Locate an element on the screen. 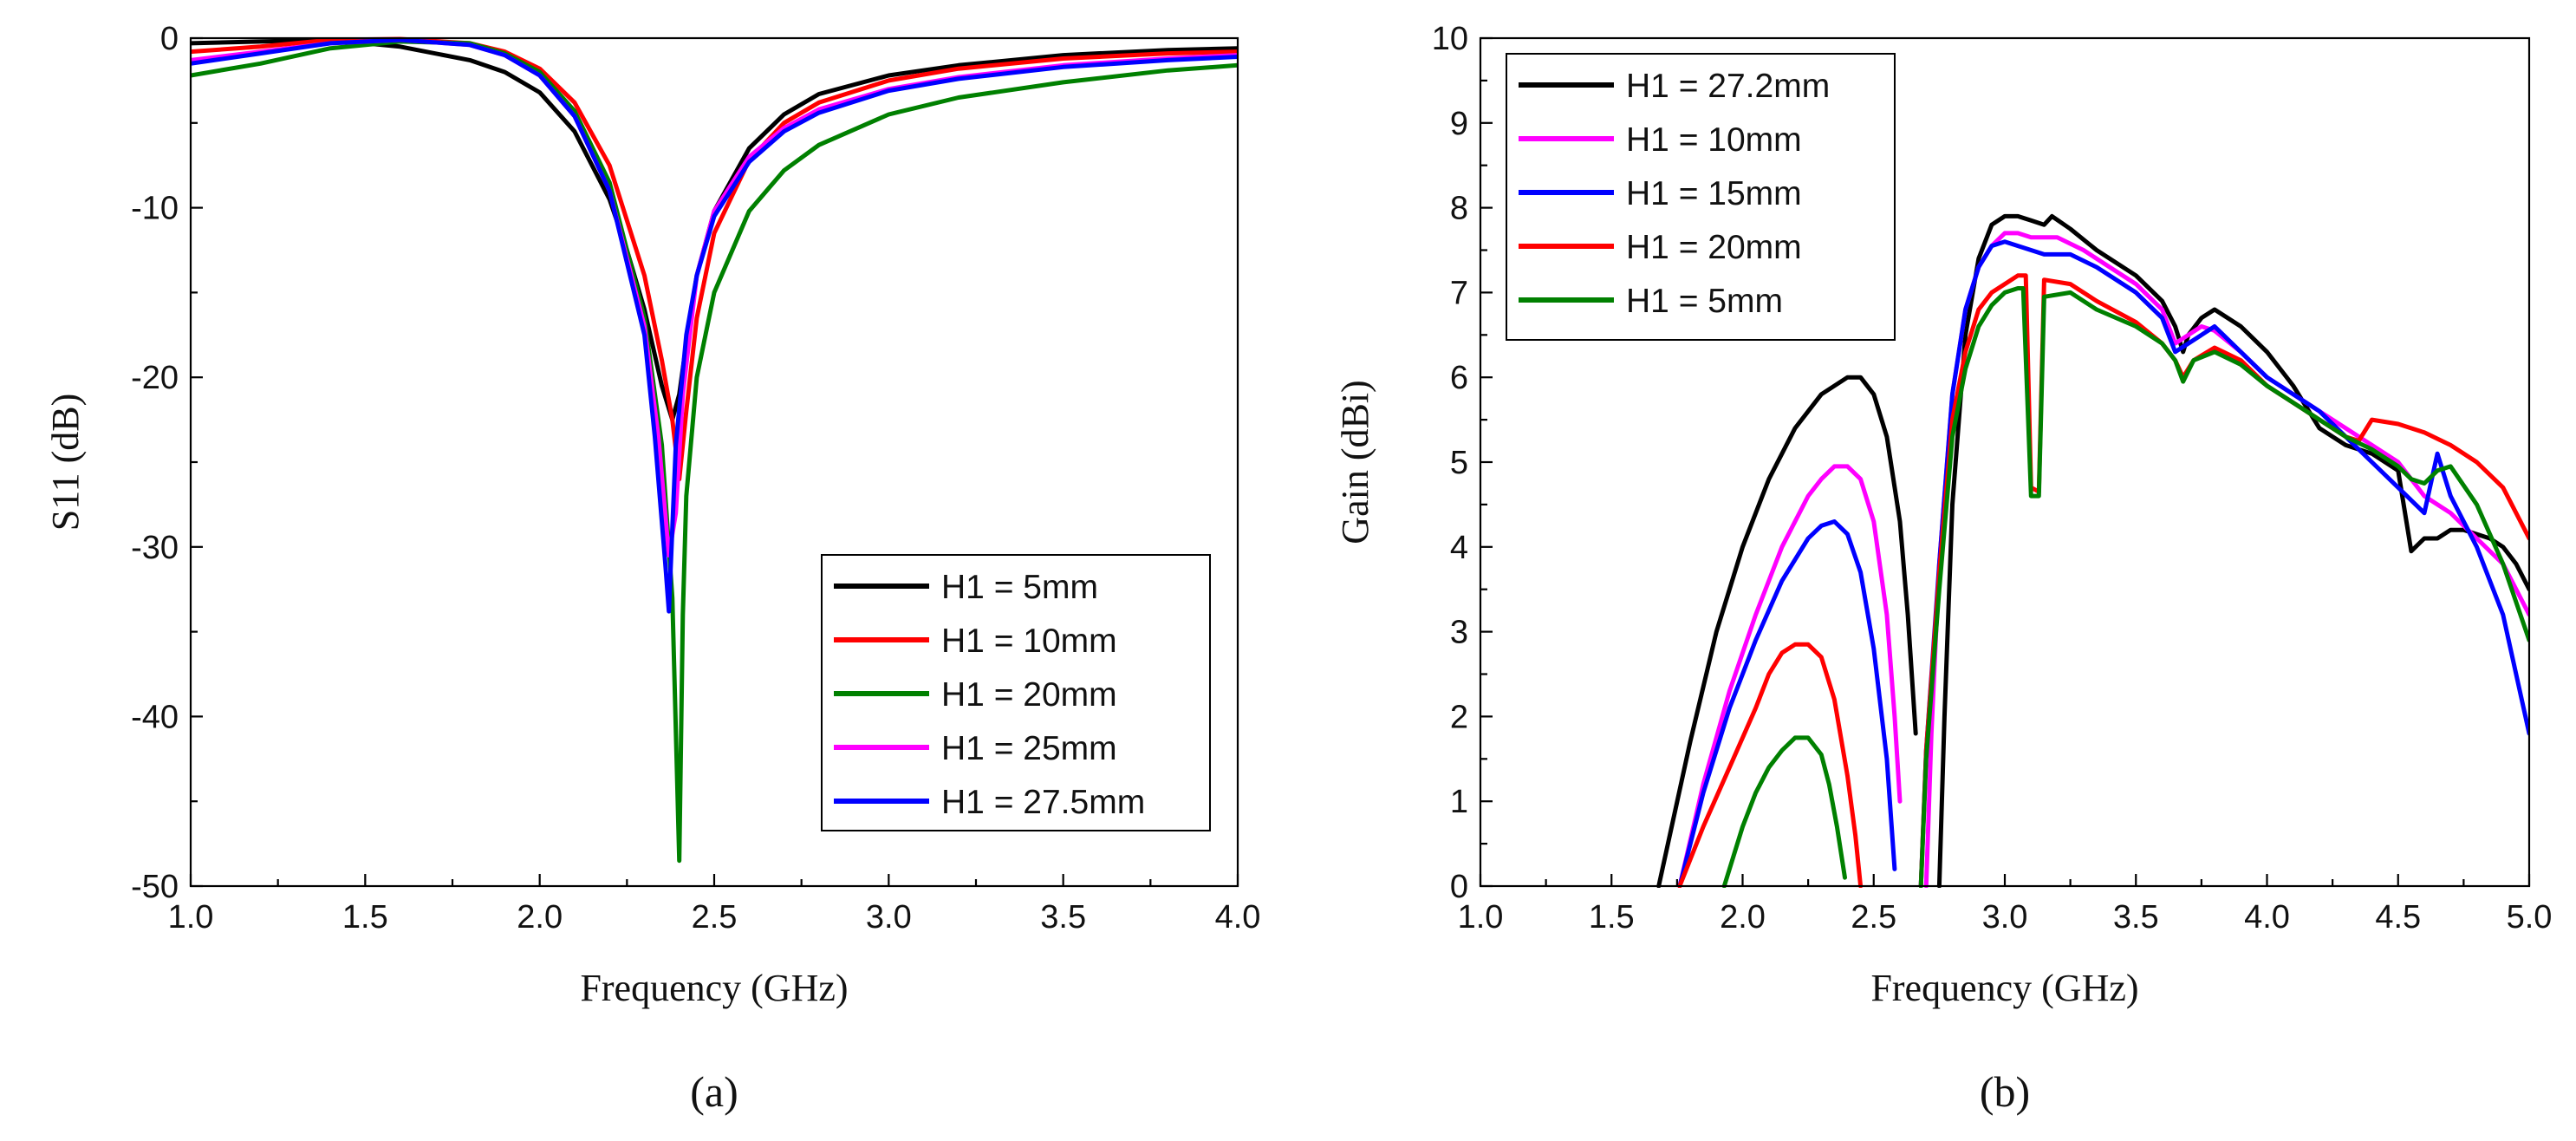 This screenshot has height=1141, width=2576. panel-b-x-tick-label: 5.0 is located at coordinates (2530, 917).